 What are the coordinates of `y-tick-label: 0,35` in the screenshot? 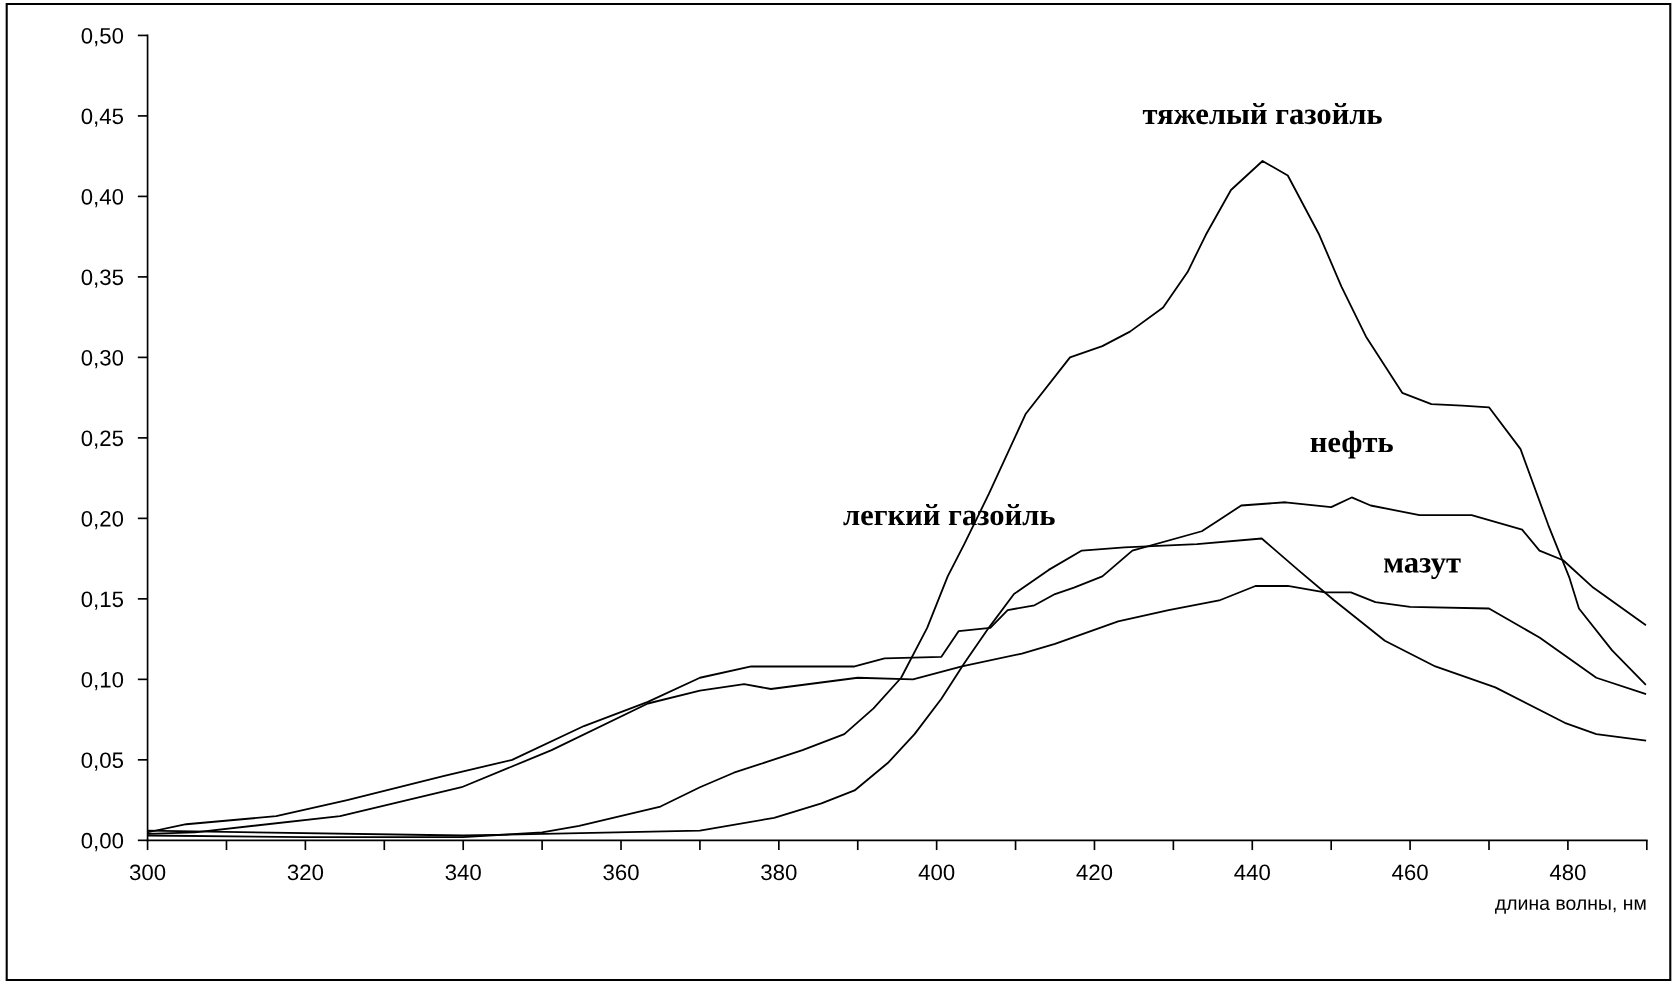 It's located at (102, 278).